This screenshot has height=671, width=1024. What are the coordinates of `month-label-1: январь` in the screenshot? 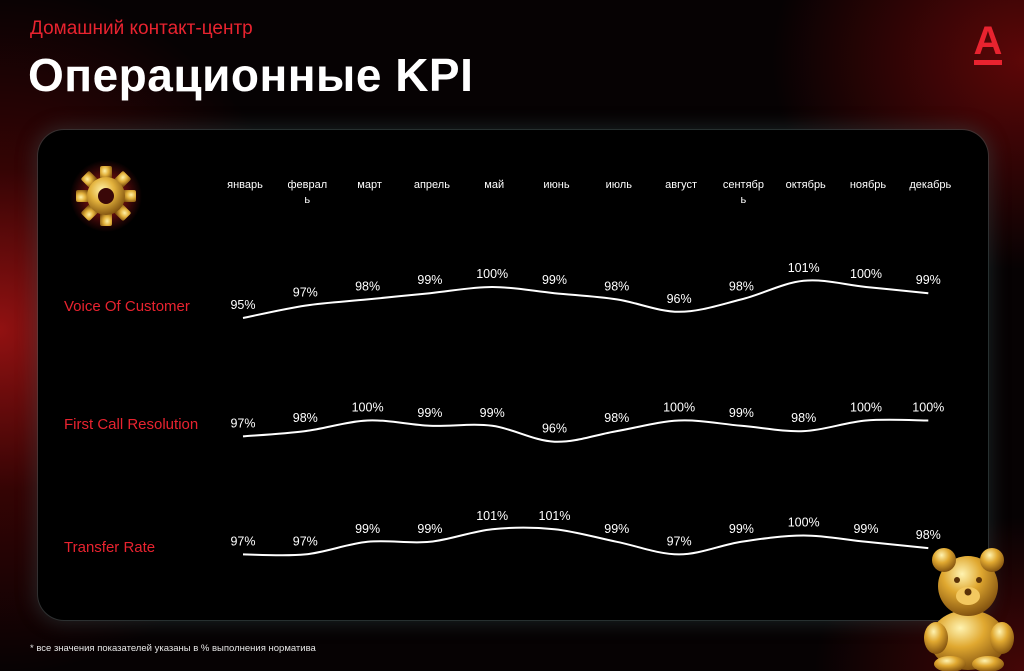 It's located at (245, 185).